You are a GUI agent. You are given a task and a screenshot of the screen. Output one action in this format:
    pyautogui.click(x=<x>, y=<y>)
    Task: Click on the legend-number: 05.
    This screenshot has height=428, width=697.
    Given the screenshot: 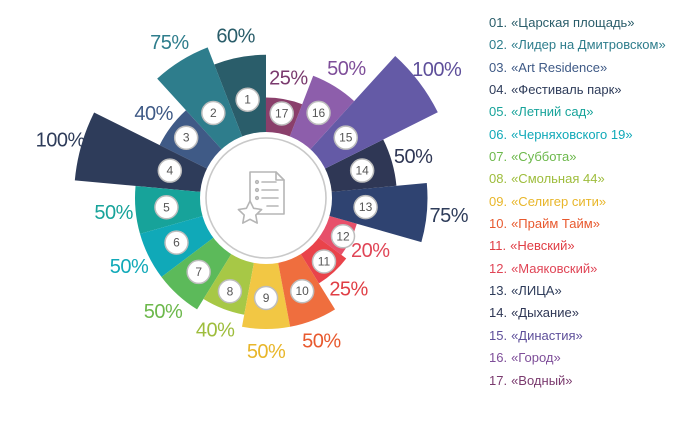 What is the action you would take?
    pyautogui.click(x=498, y=112)
    